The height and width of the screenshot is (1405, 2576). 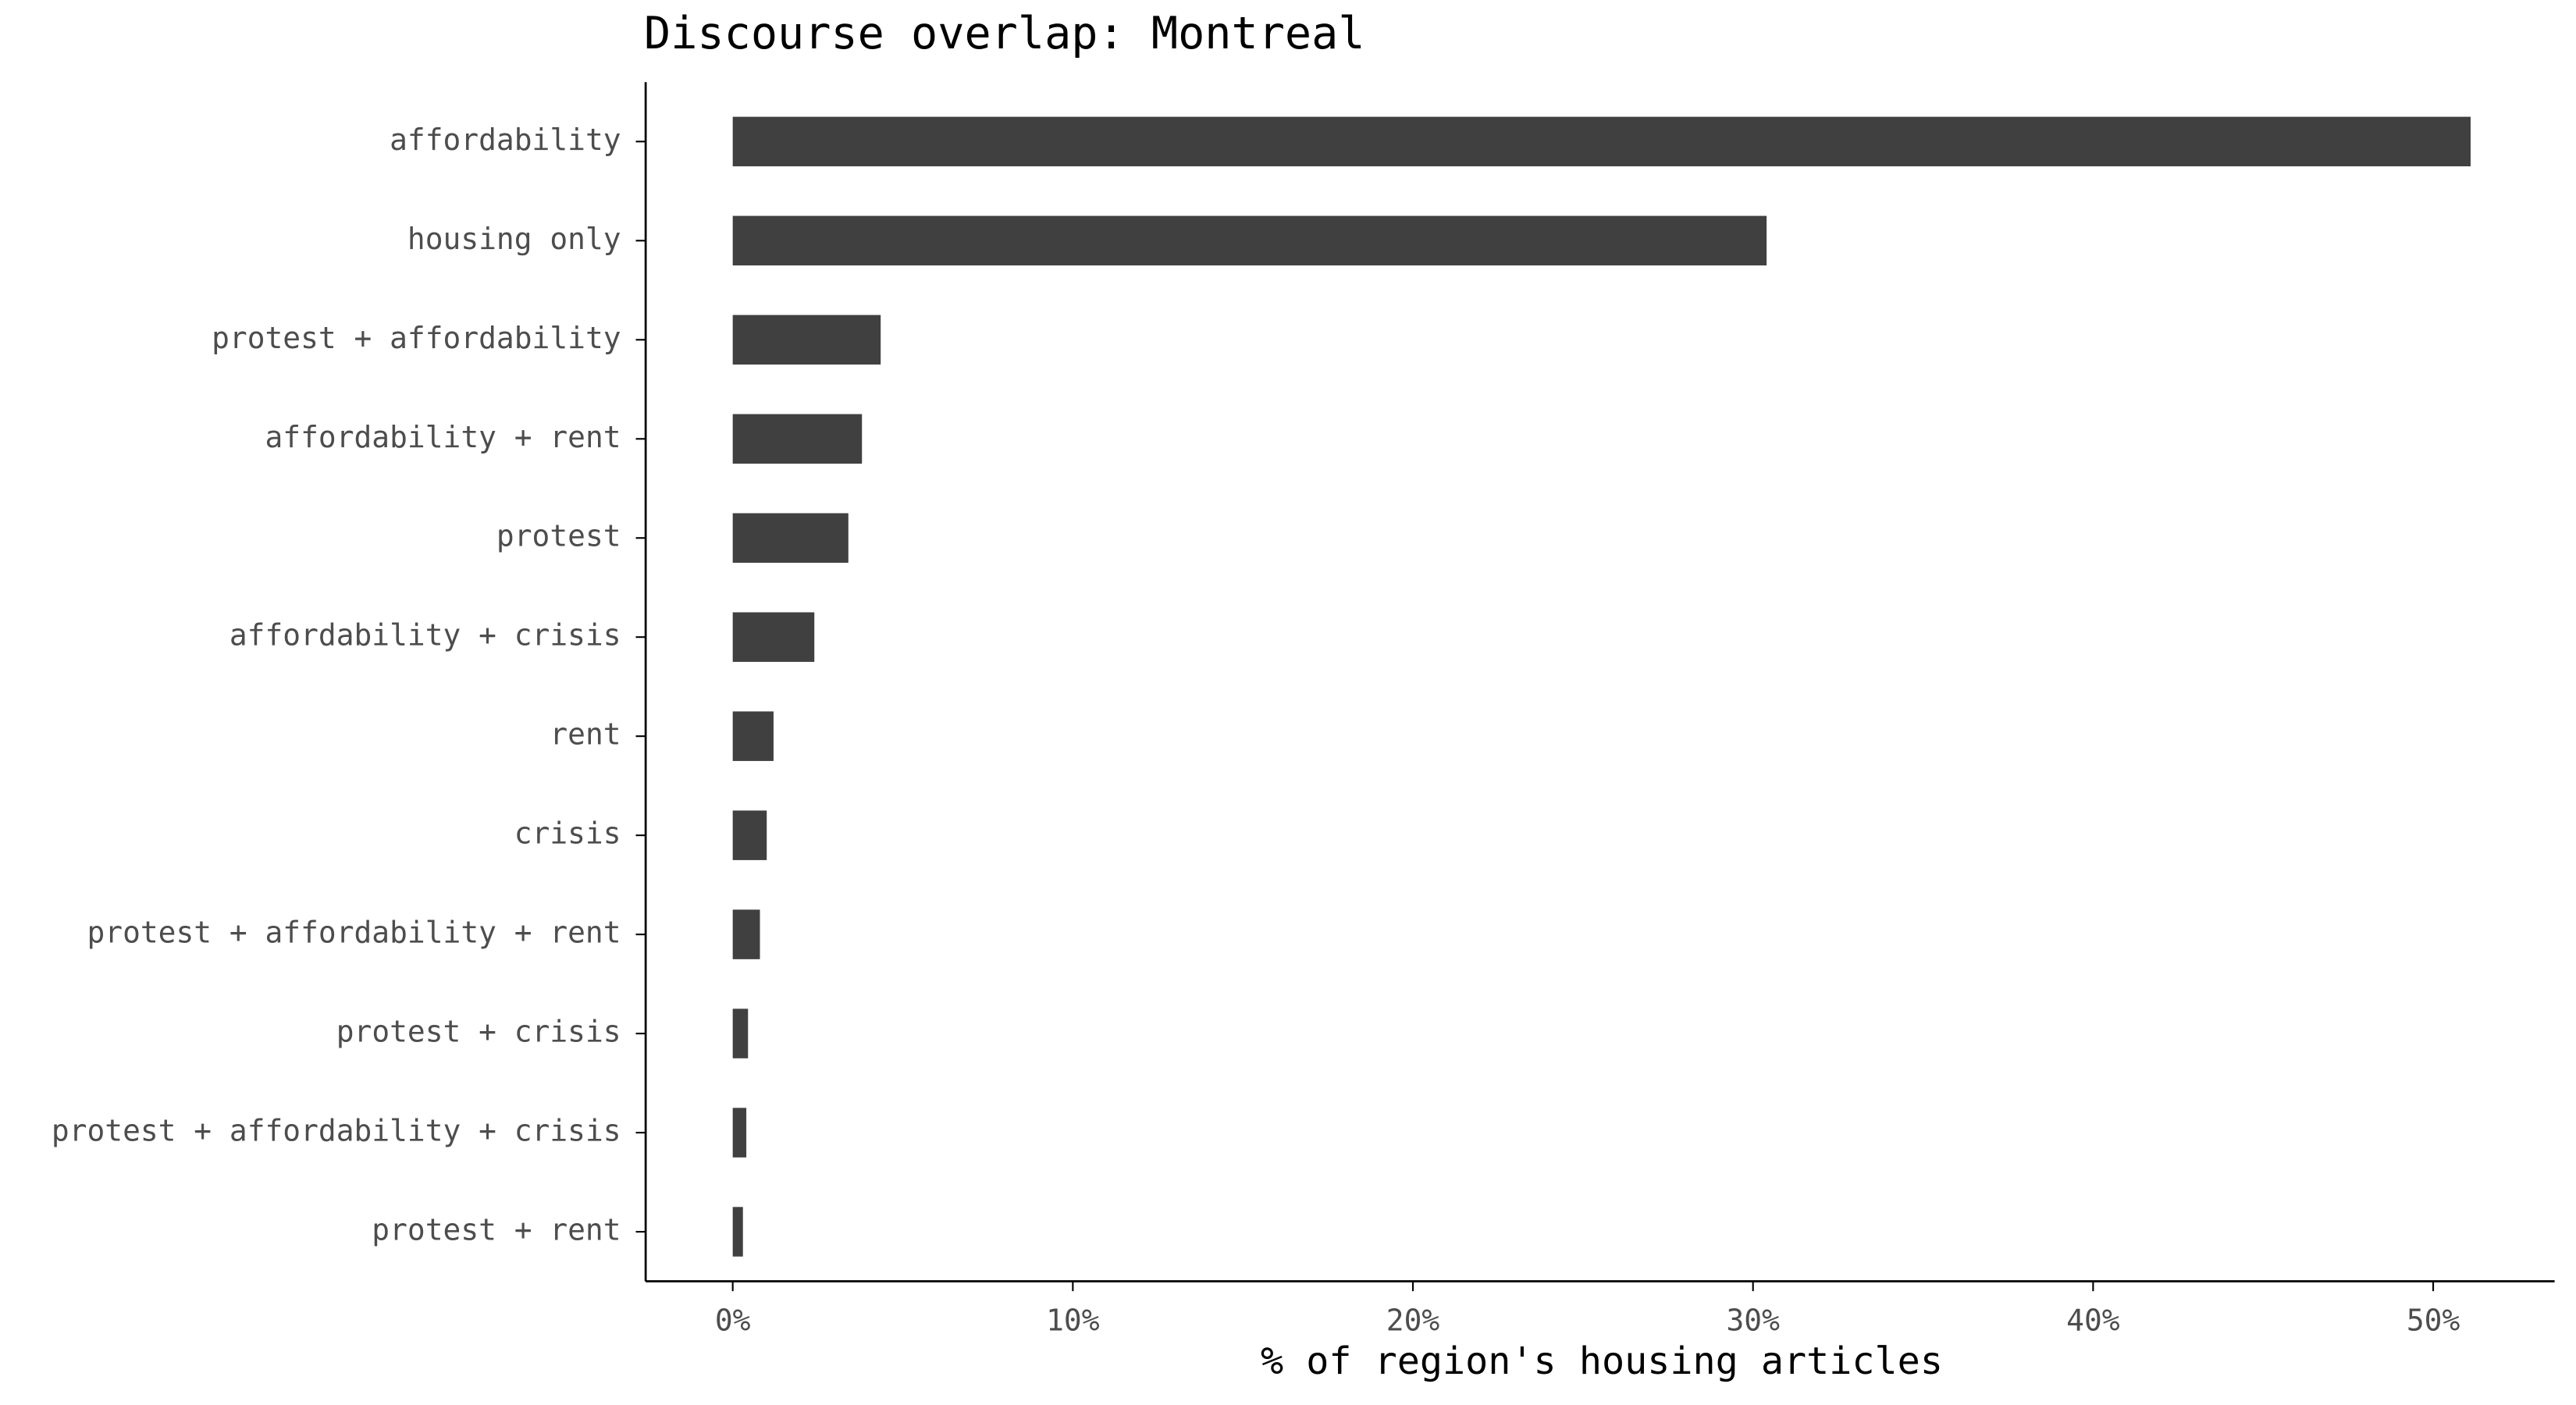 What do you see at coordinates (1073, 1321) in the screenshot?
I see `x-tick-label: 10%` at bounding box center [1073, 1321].